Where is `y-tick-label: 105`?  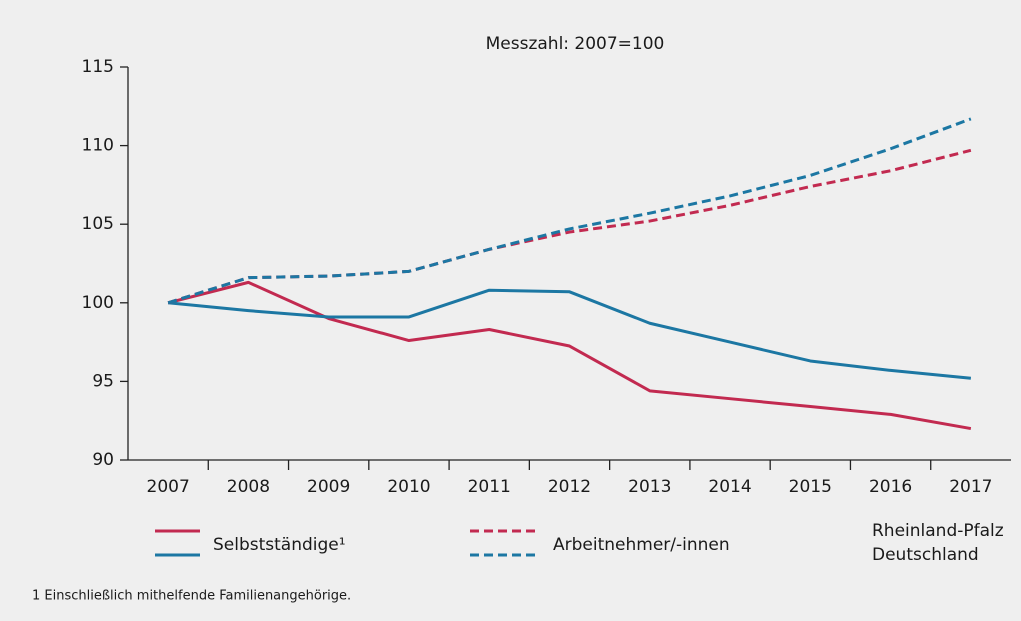 y-tick-label: 105 is located at coordinates (98, 224).